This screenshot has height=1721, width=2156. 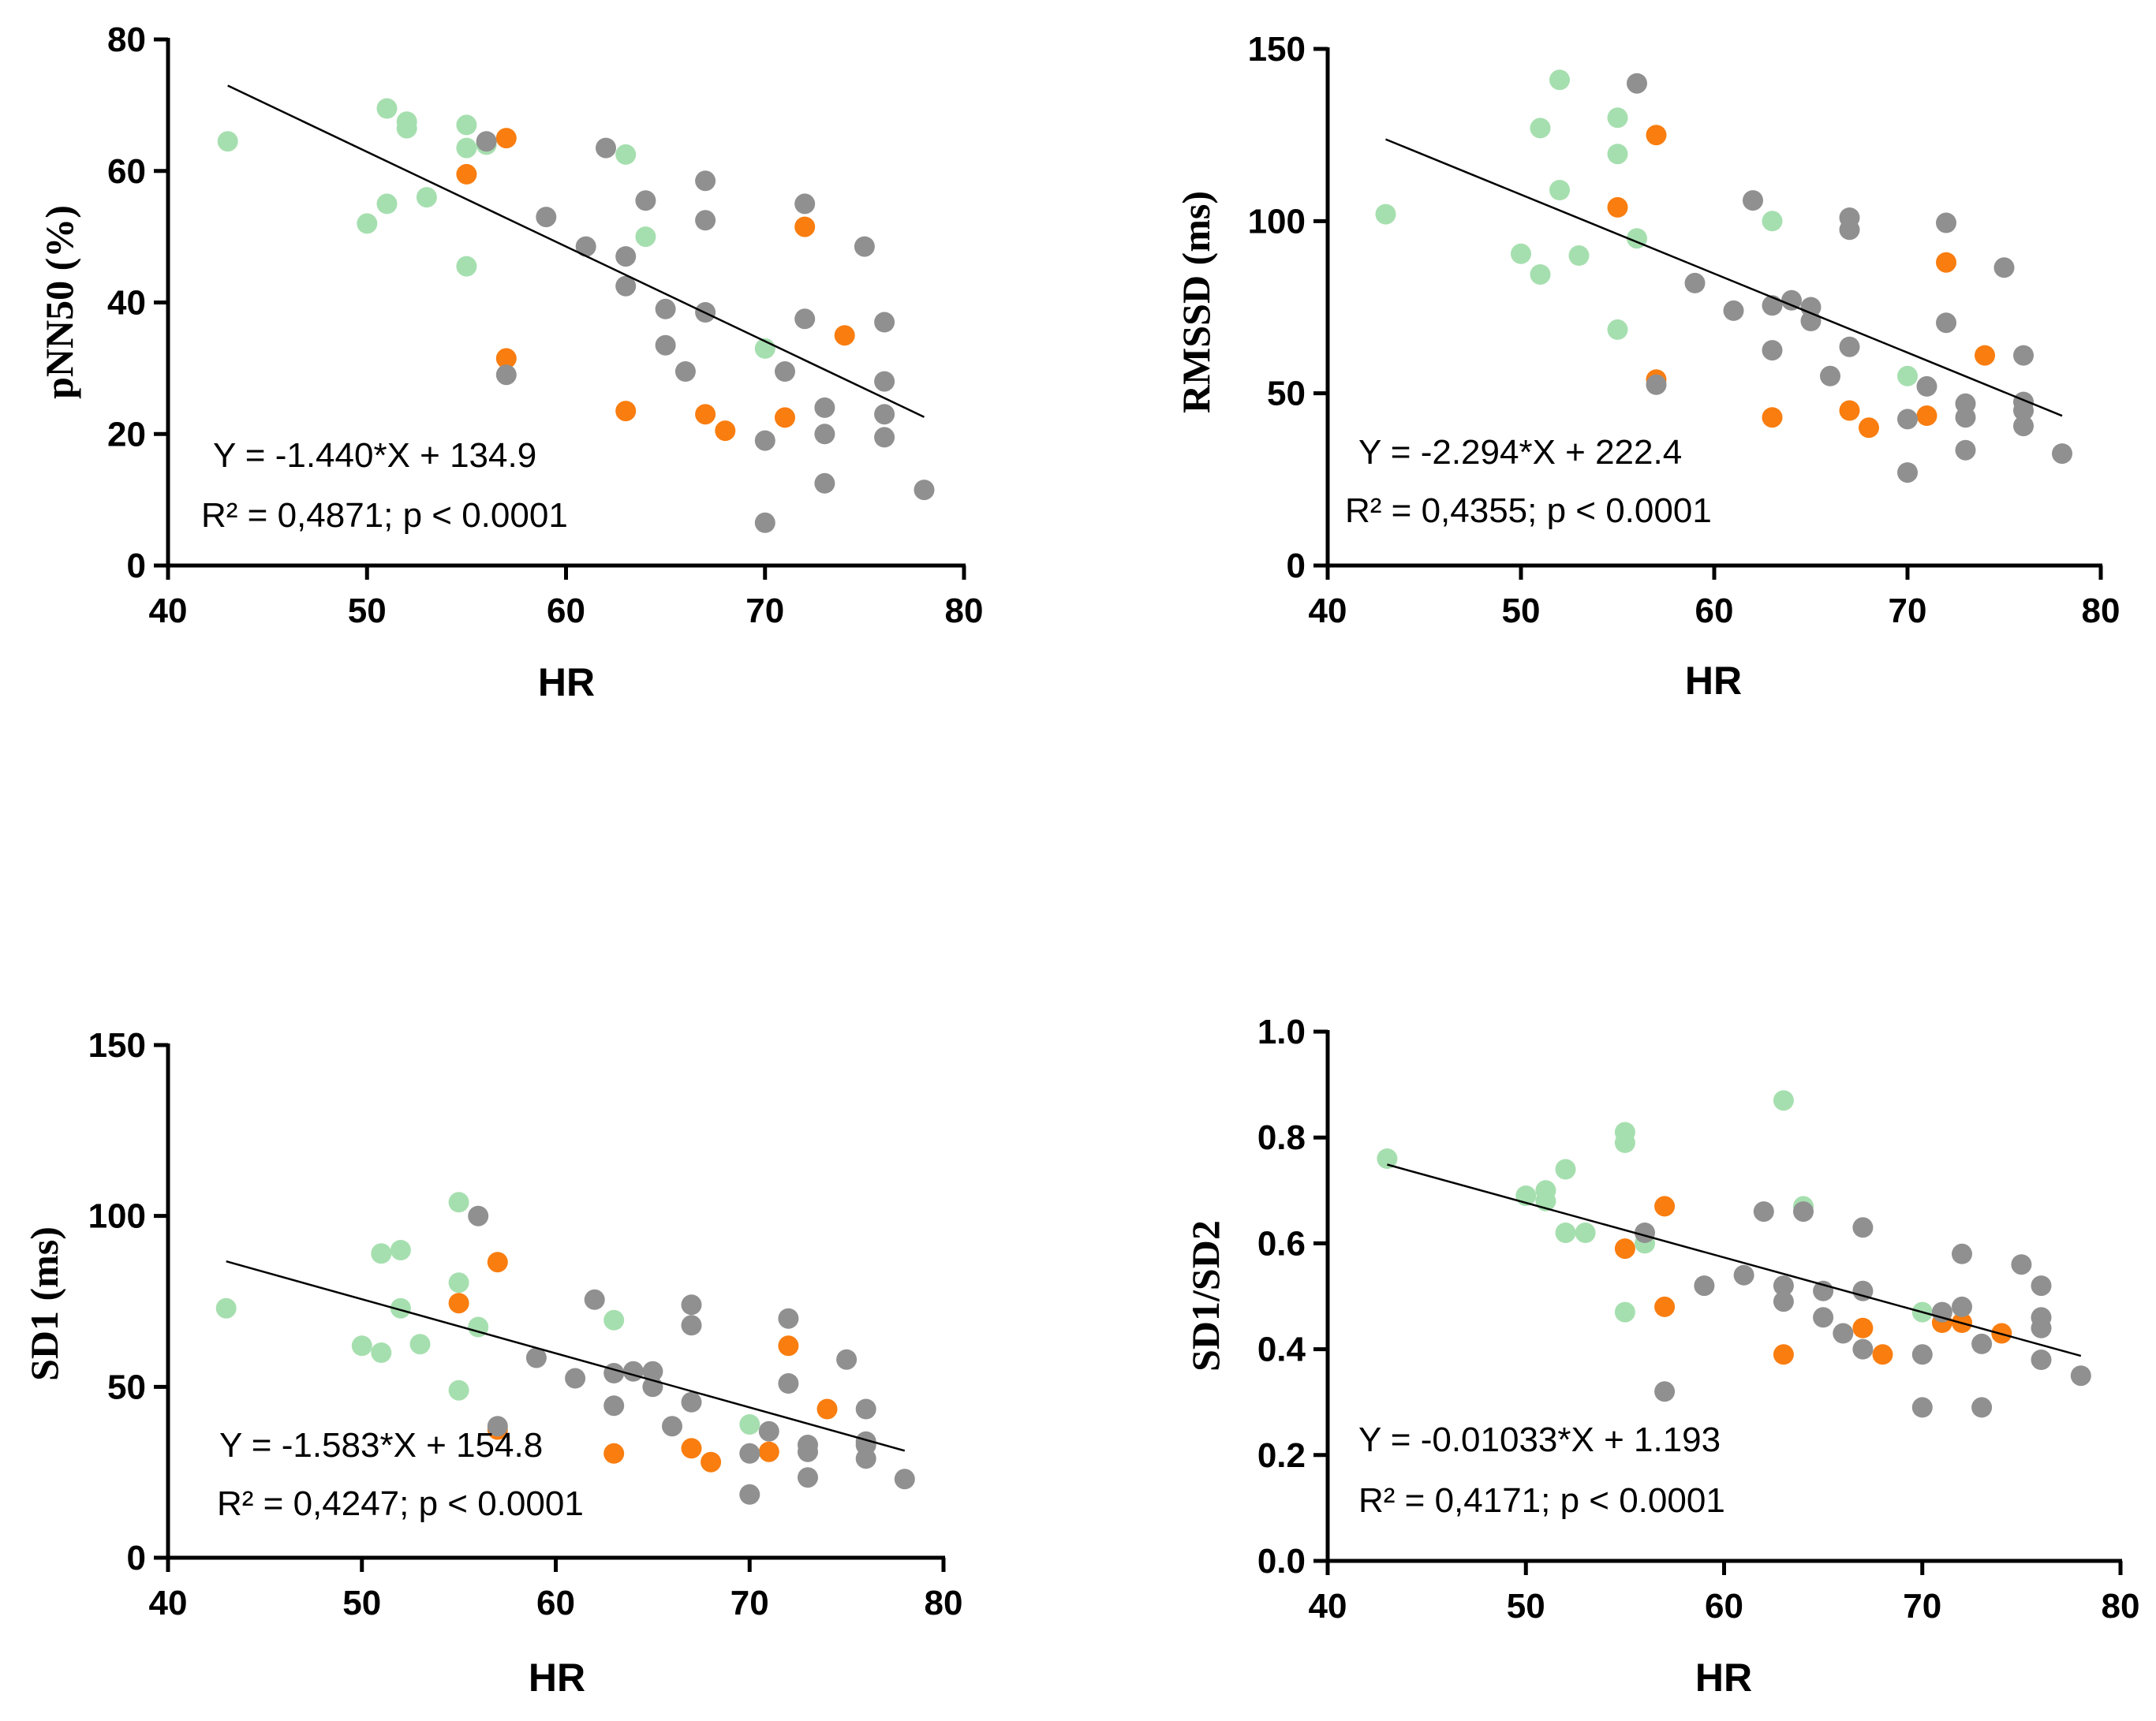 What do you see at coordinates (126, 40) in the screenshot?
I see `y-tick-label: 80` at bounding box center [126, 40].